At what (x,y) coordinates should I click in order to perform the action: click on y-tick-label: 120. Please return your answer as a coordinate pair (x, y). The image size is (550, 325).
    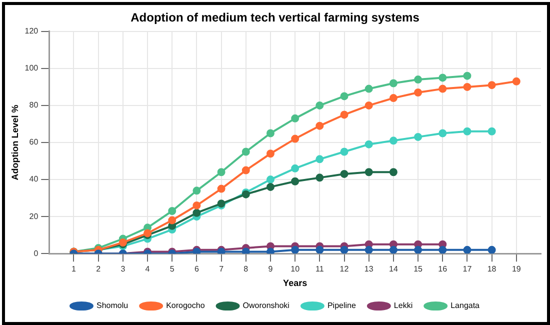
    Looking at the image, I should click on (31, 31).